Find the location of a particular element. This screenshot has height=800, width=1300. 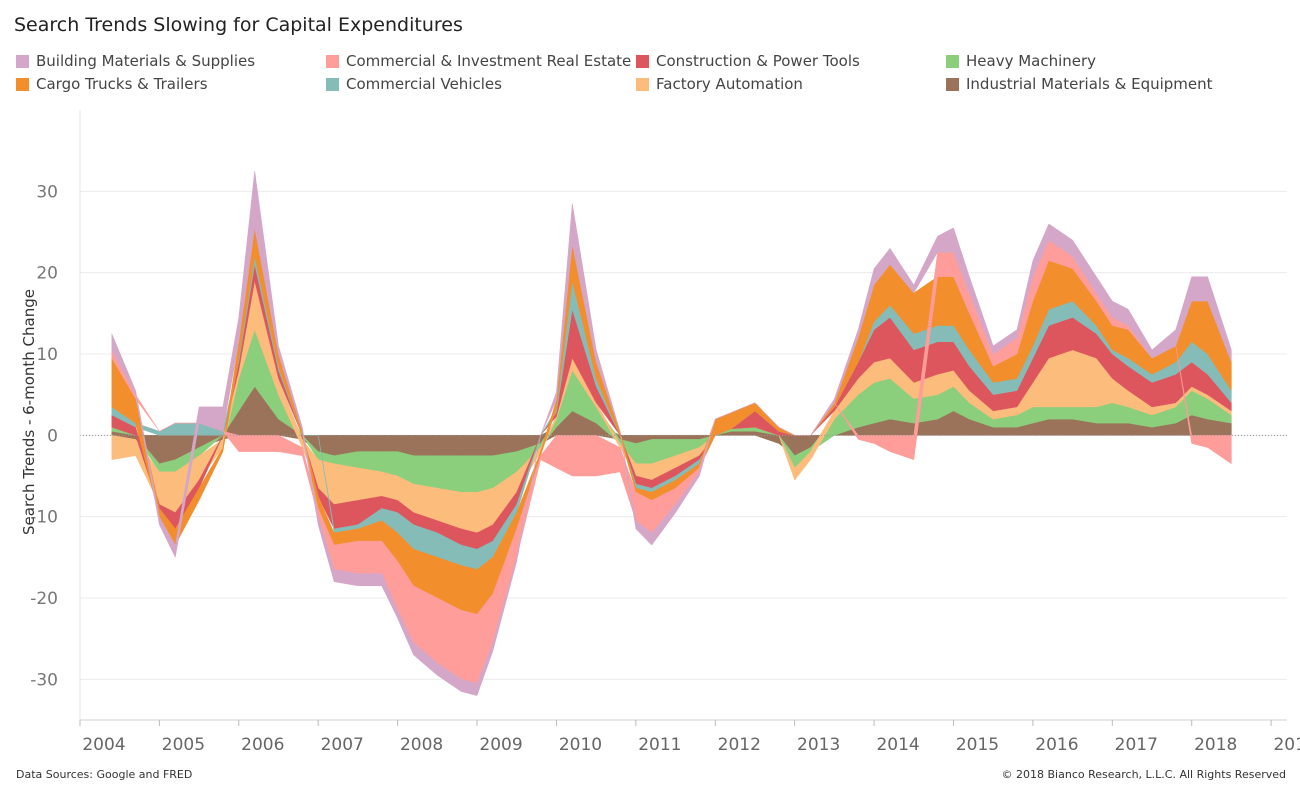

legend-item-commercial-vehicles: Commercial Vehicles is located at coordinates (414, 84).